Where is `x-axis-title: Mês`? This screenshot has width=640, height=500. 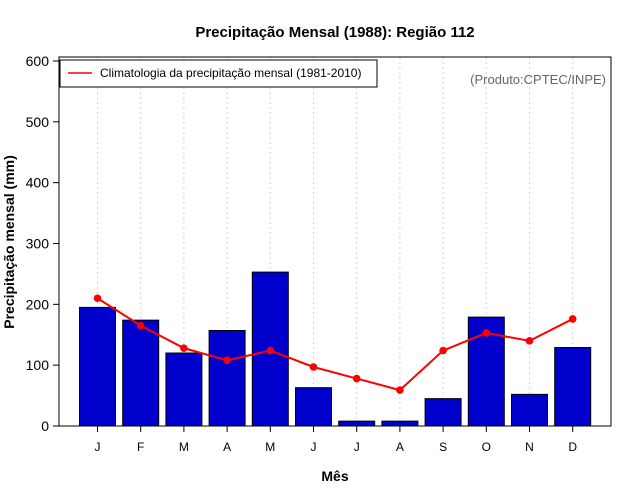
x-axis-title: Mês is located at coordinates (334, 476).